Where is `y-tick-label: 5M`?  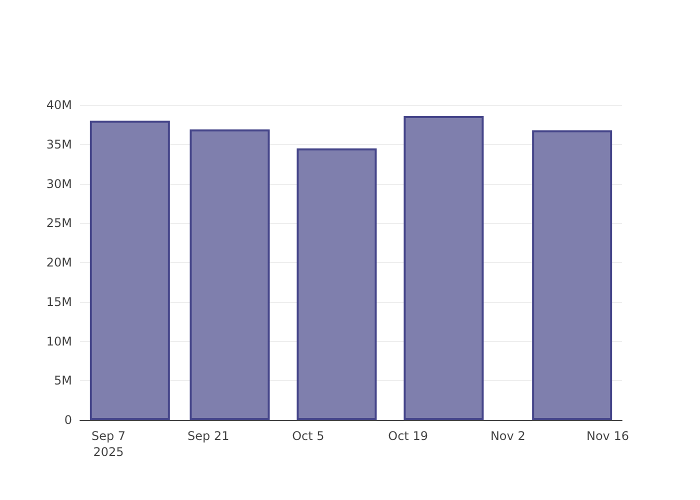
y-tick-label: 5M is located at coordinates (63, 381).